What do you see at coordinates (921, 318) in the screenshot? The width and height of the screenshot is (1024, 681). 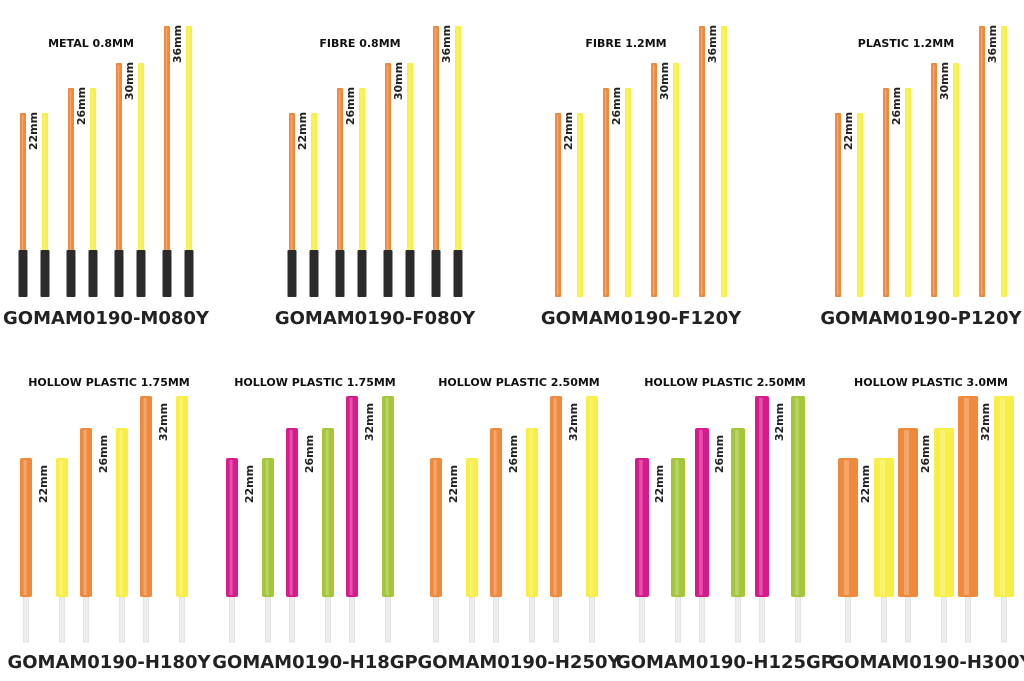 I see `product-code: GOMAM0190-P120Y` at bounding box center [921, 318].